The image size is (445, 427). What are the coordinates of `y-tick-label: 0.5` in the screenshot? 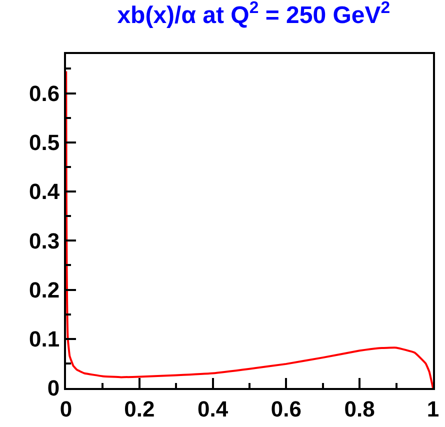 It's located at (44, 143).